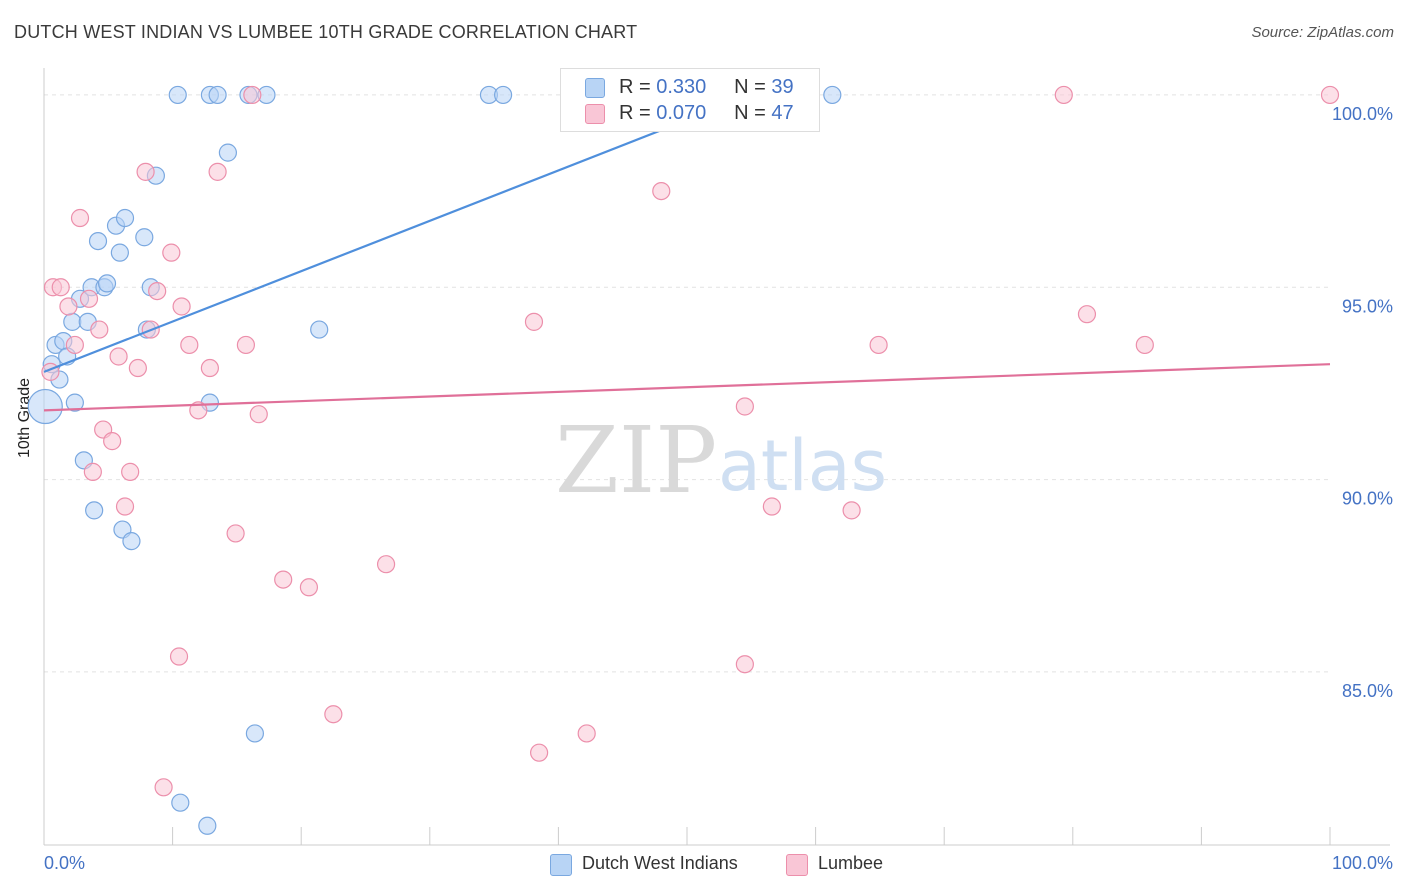 Image resolution: width=1406 pixels, height=892 pixels. I want to click on watermark: ZIP atlas, so click(721, 460).